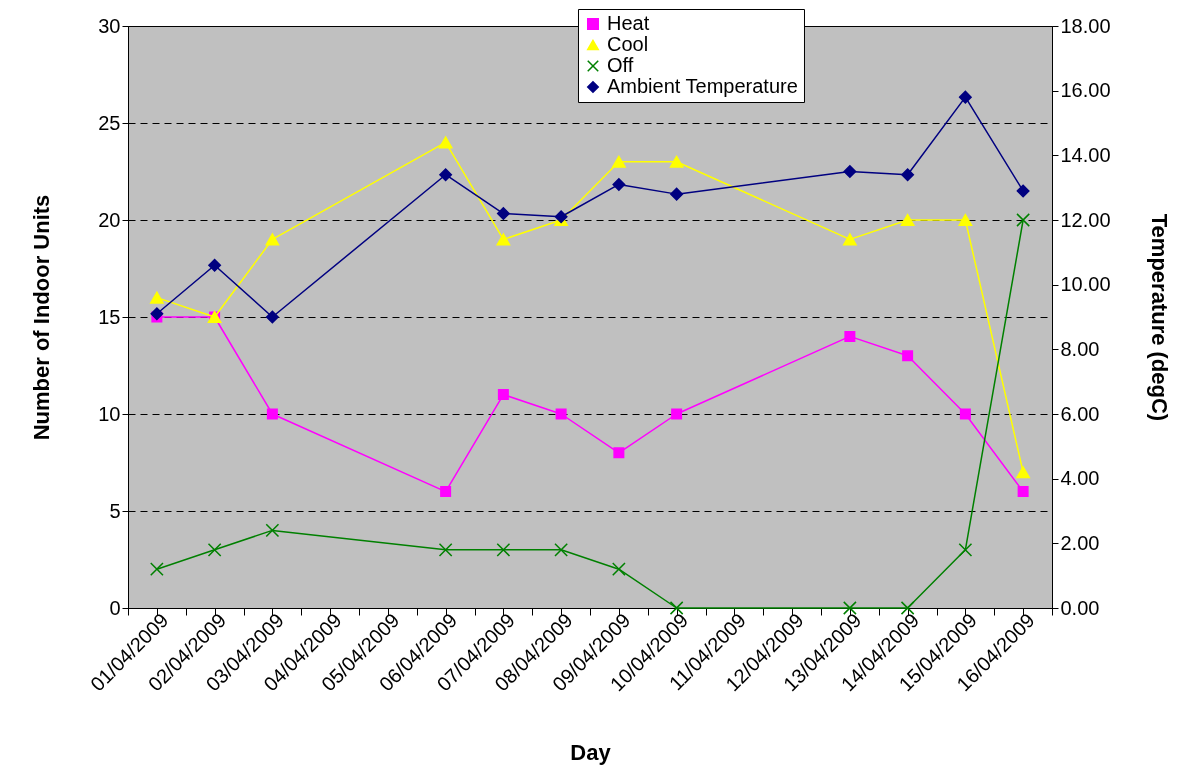 Image resolution: width=1177 pixels, height=774 pixels. I want to click on y2-tick-label: 6.00, so click(1080, 413).